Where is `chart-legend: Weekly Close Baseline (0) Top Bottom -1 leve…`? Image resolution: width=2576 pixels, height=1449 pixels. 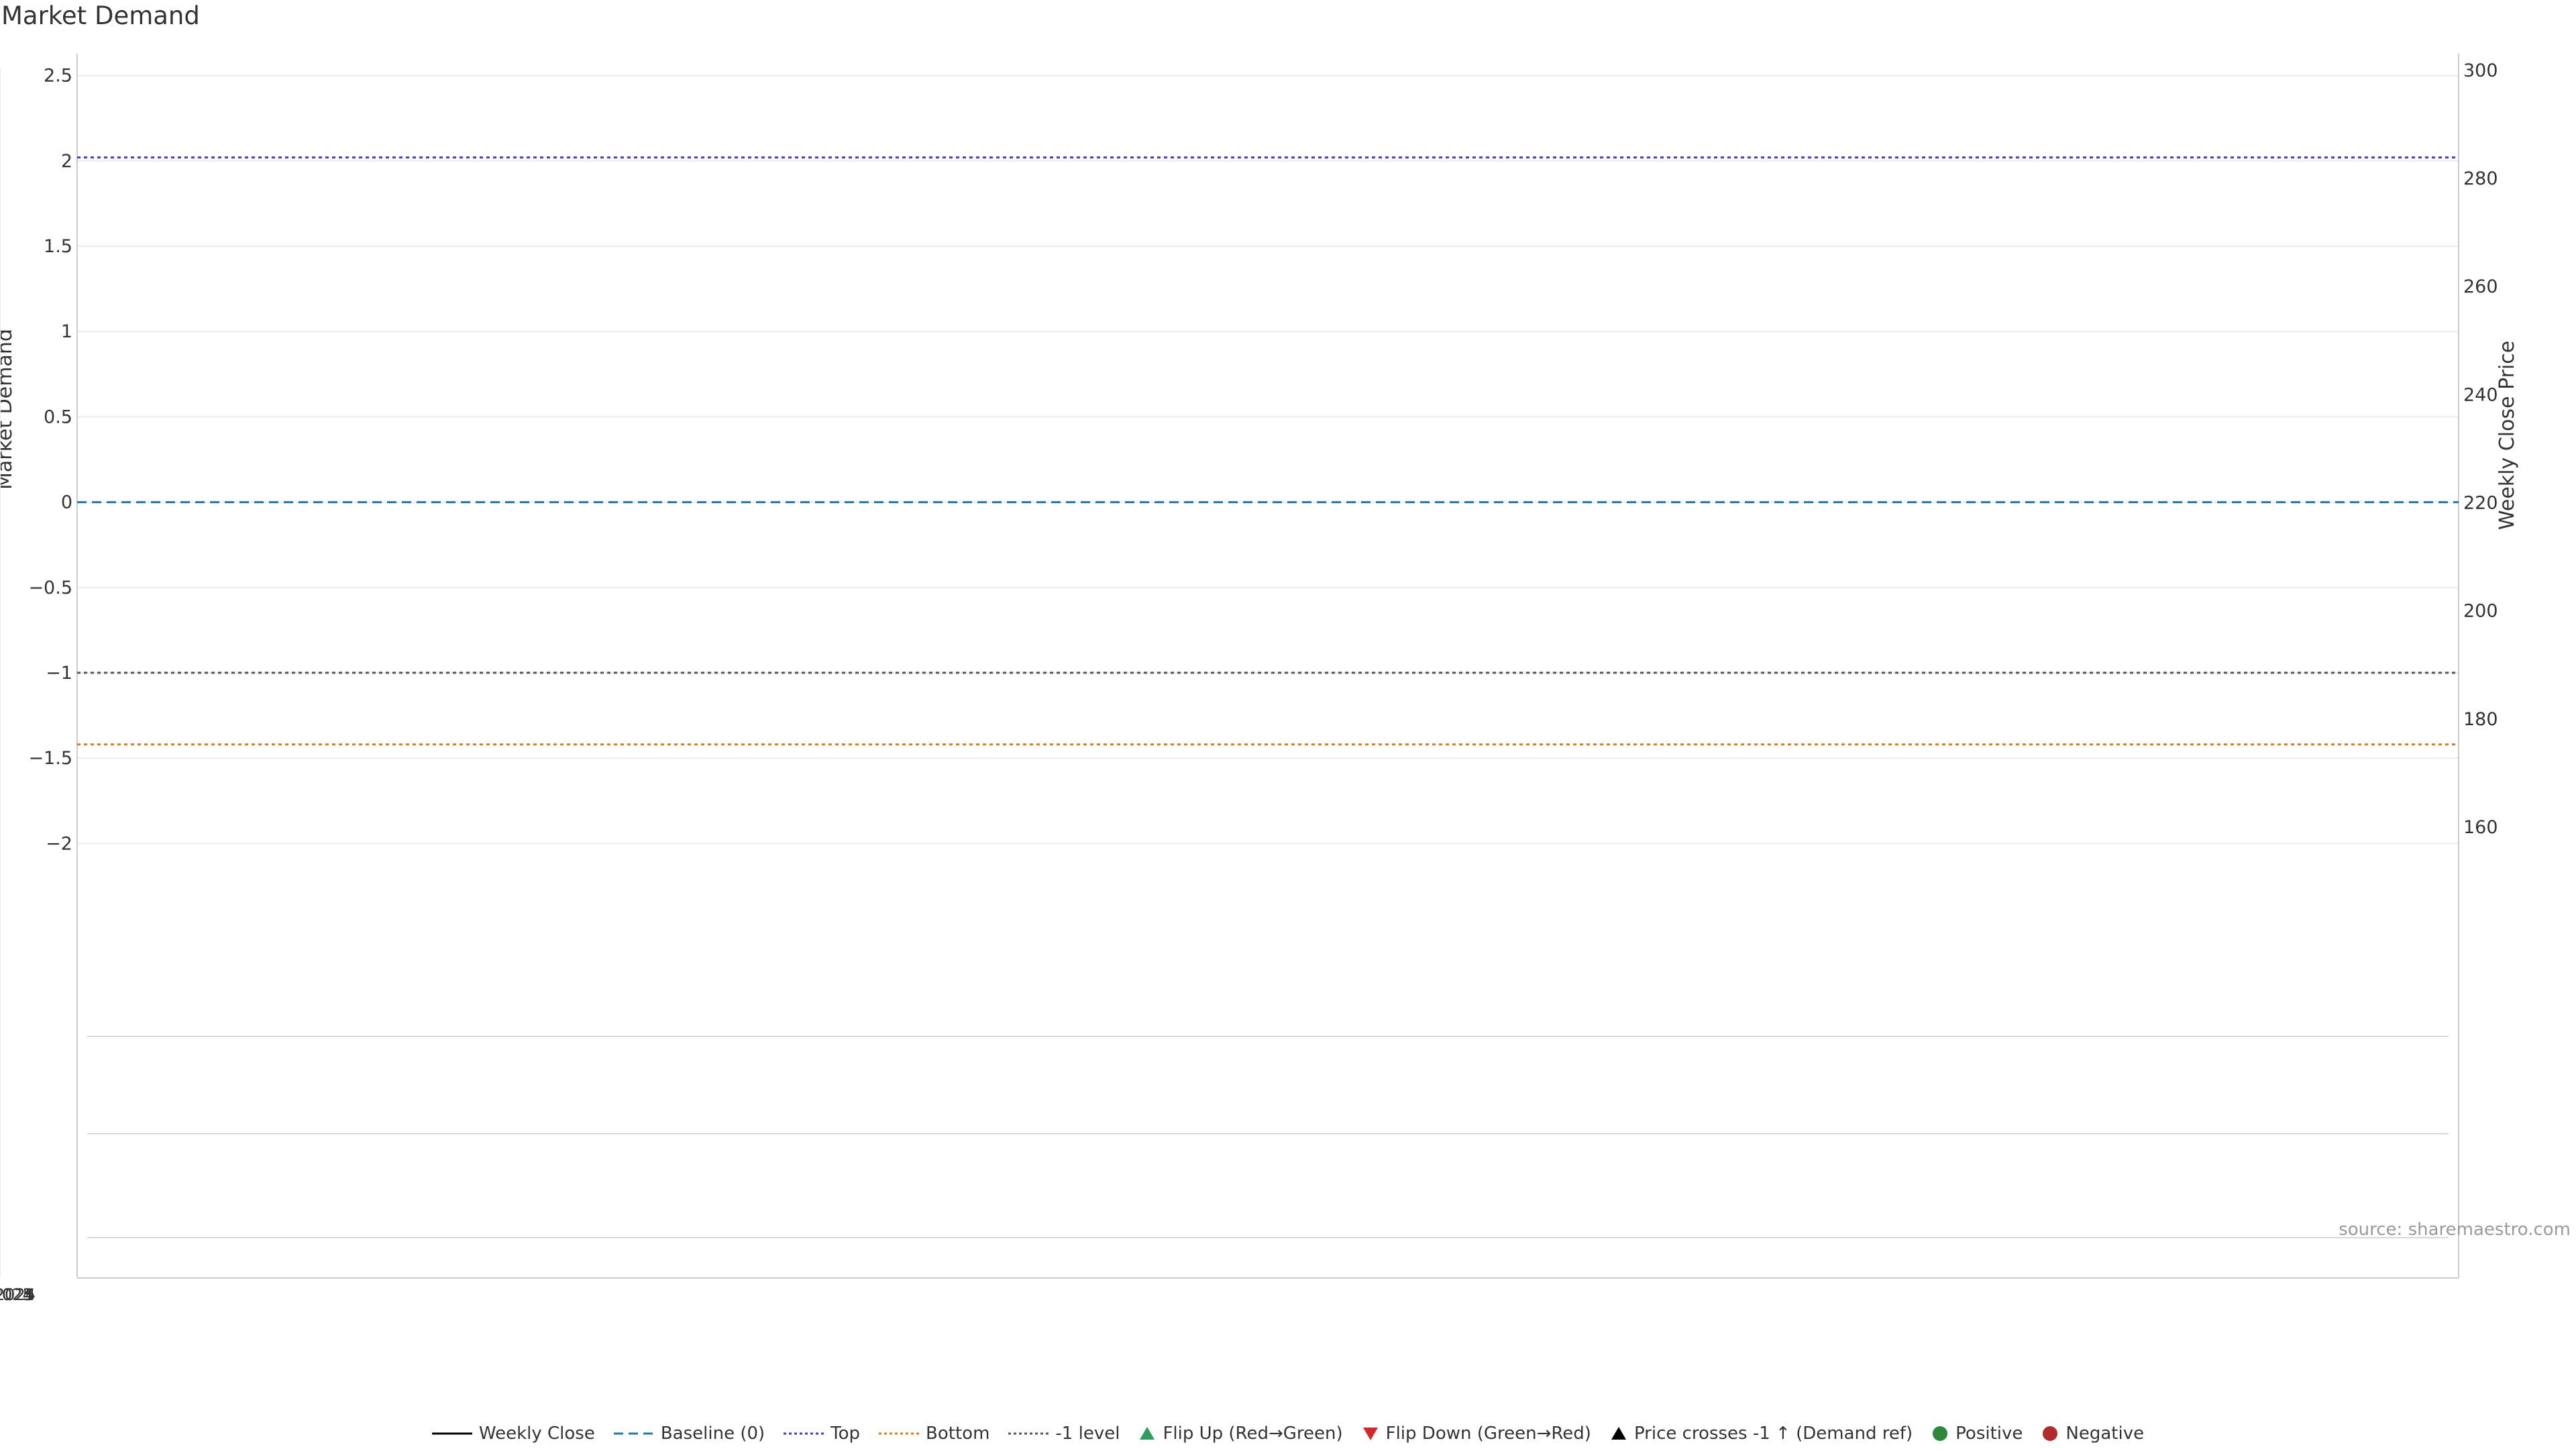
chart-legend: Weekly Close Baseline (0) Top Bottom -1 leve… is located at coordinates (1288, 1434).